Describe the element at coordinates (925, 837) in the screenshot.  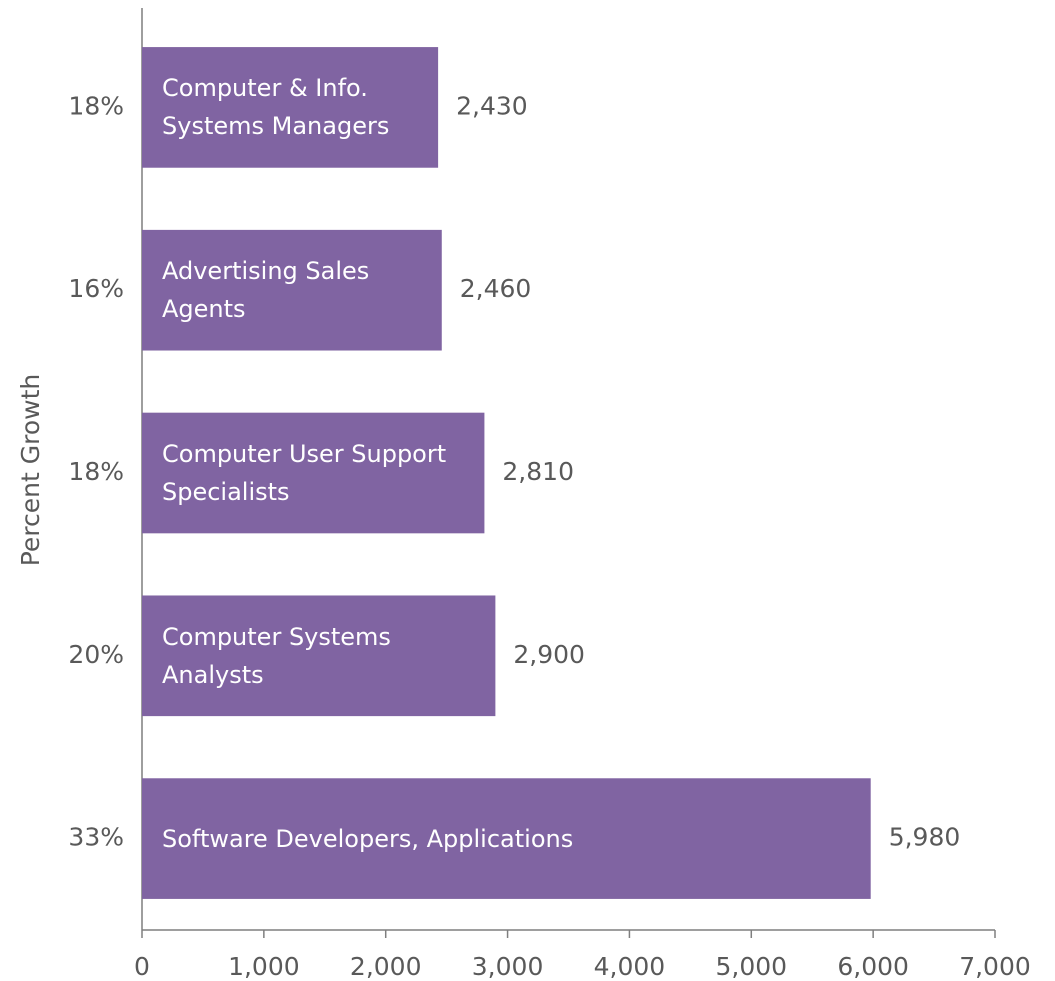
I see `data-label: 5,980` at that location.